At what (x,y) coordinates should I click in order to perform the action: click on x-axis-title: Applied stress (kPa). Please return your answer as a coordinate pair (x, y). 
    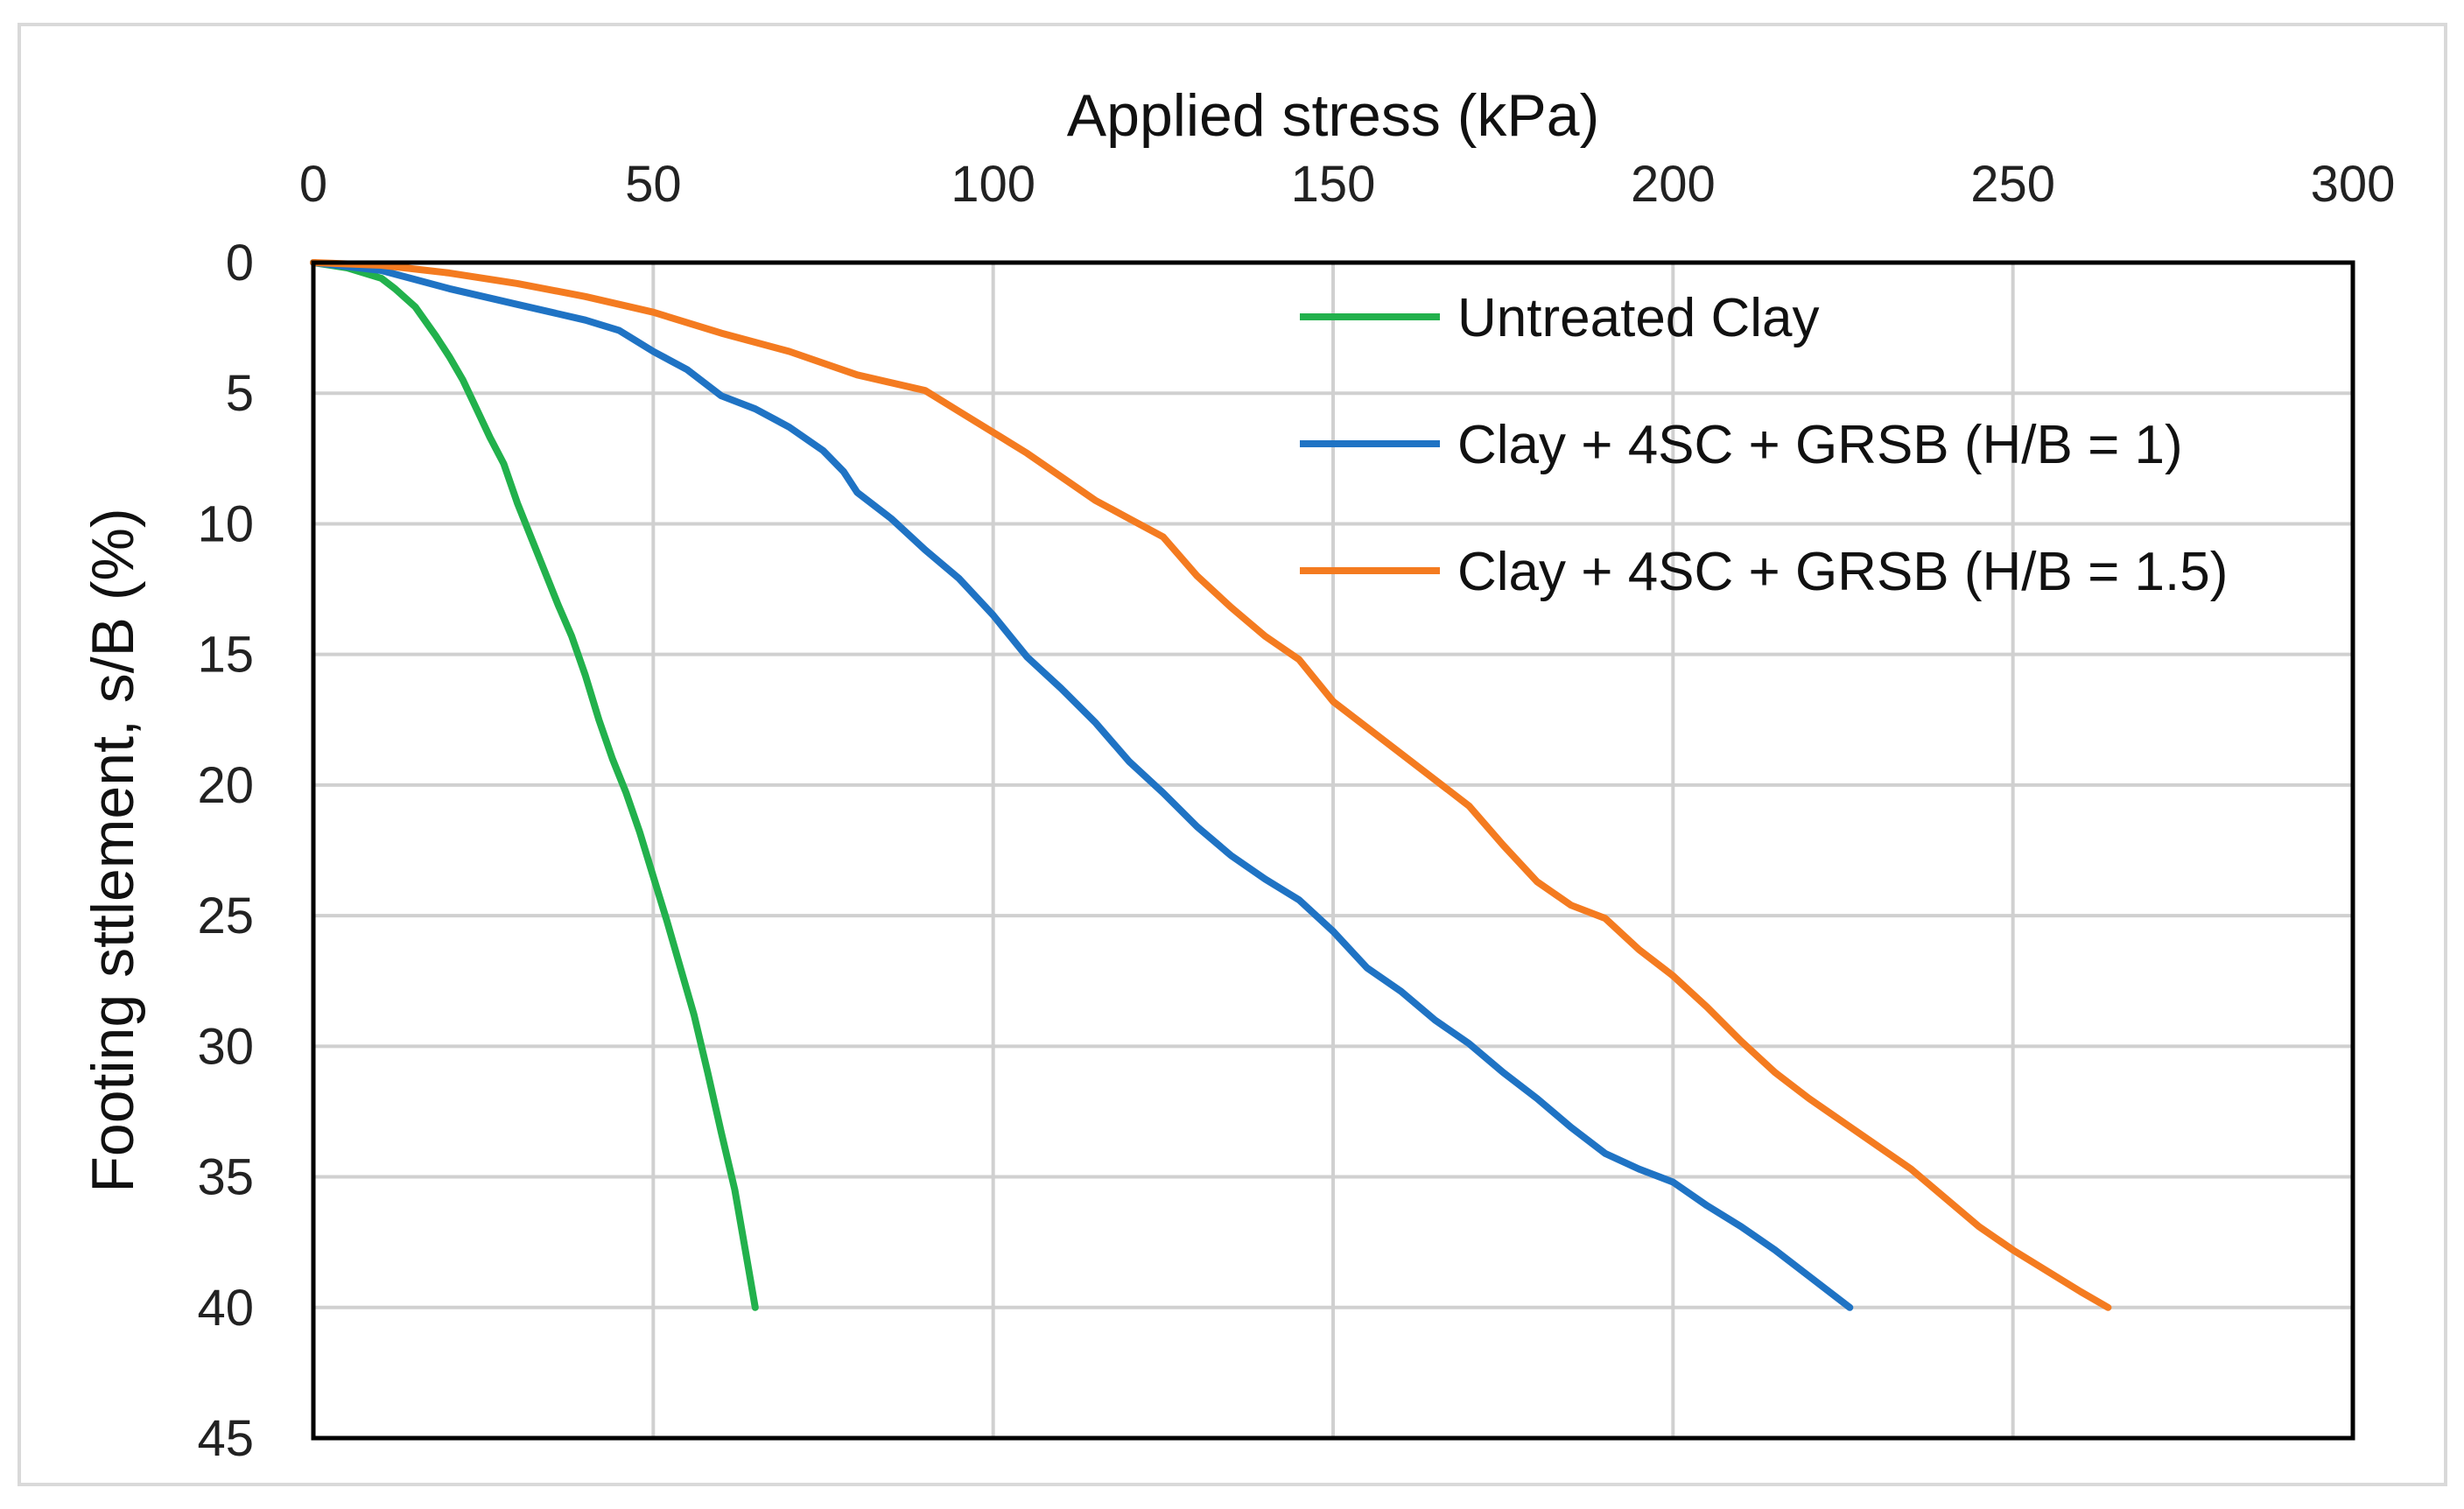
    Looking at the image, I should click on (1333, 115).